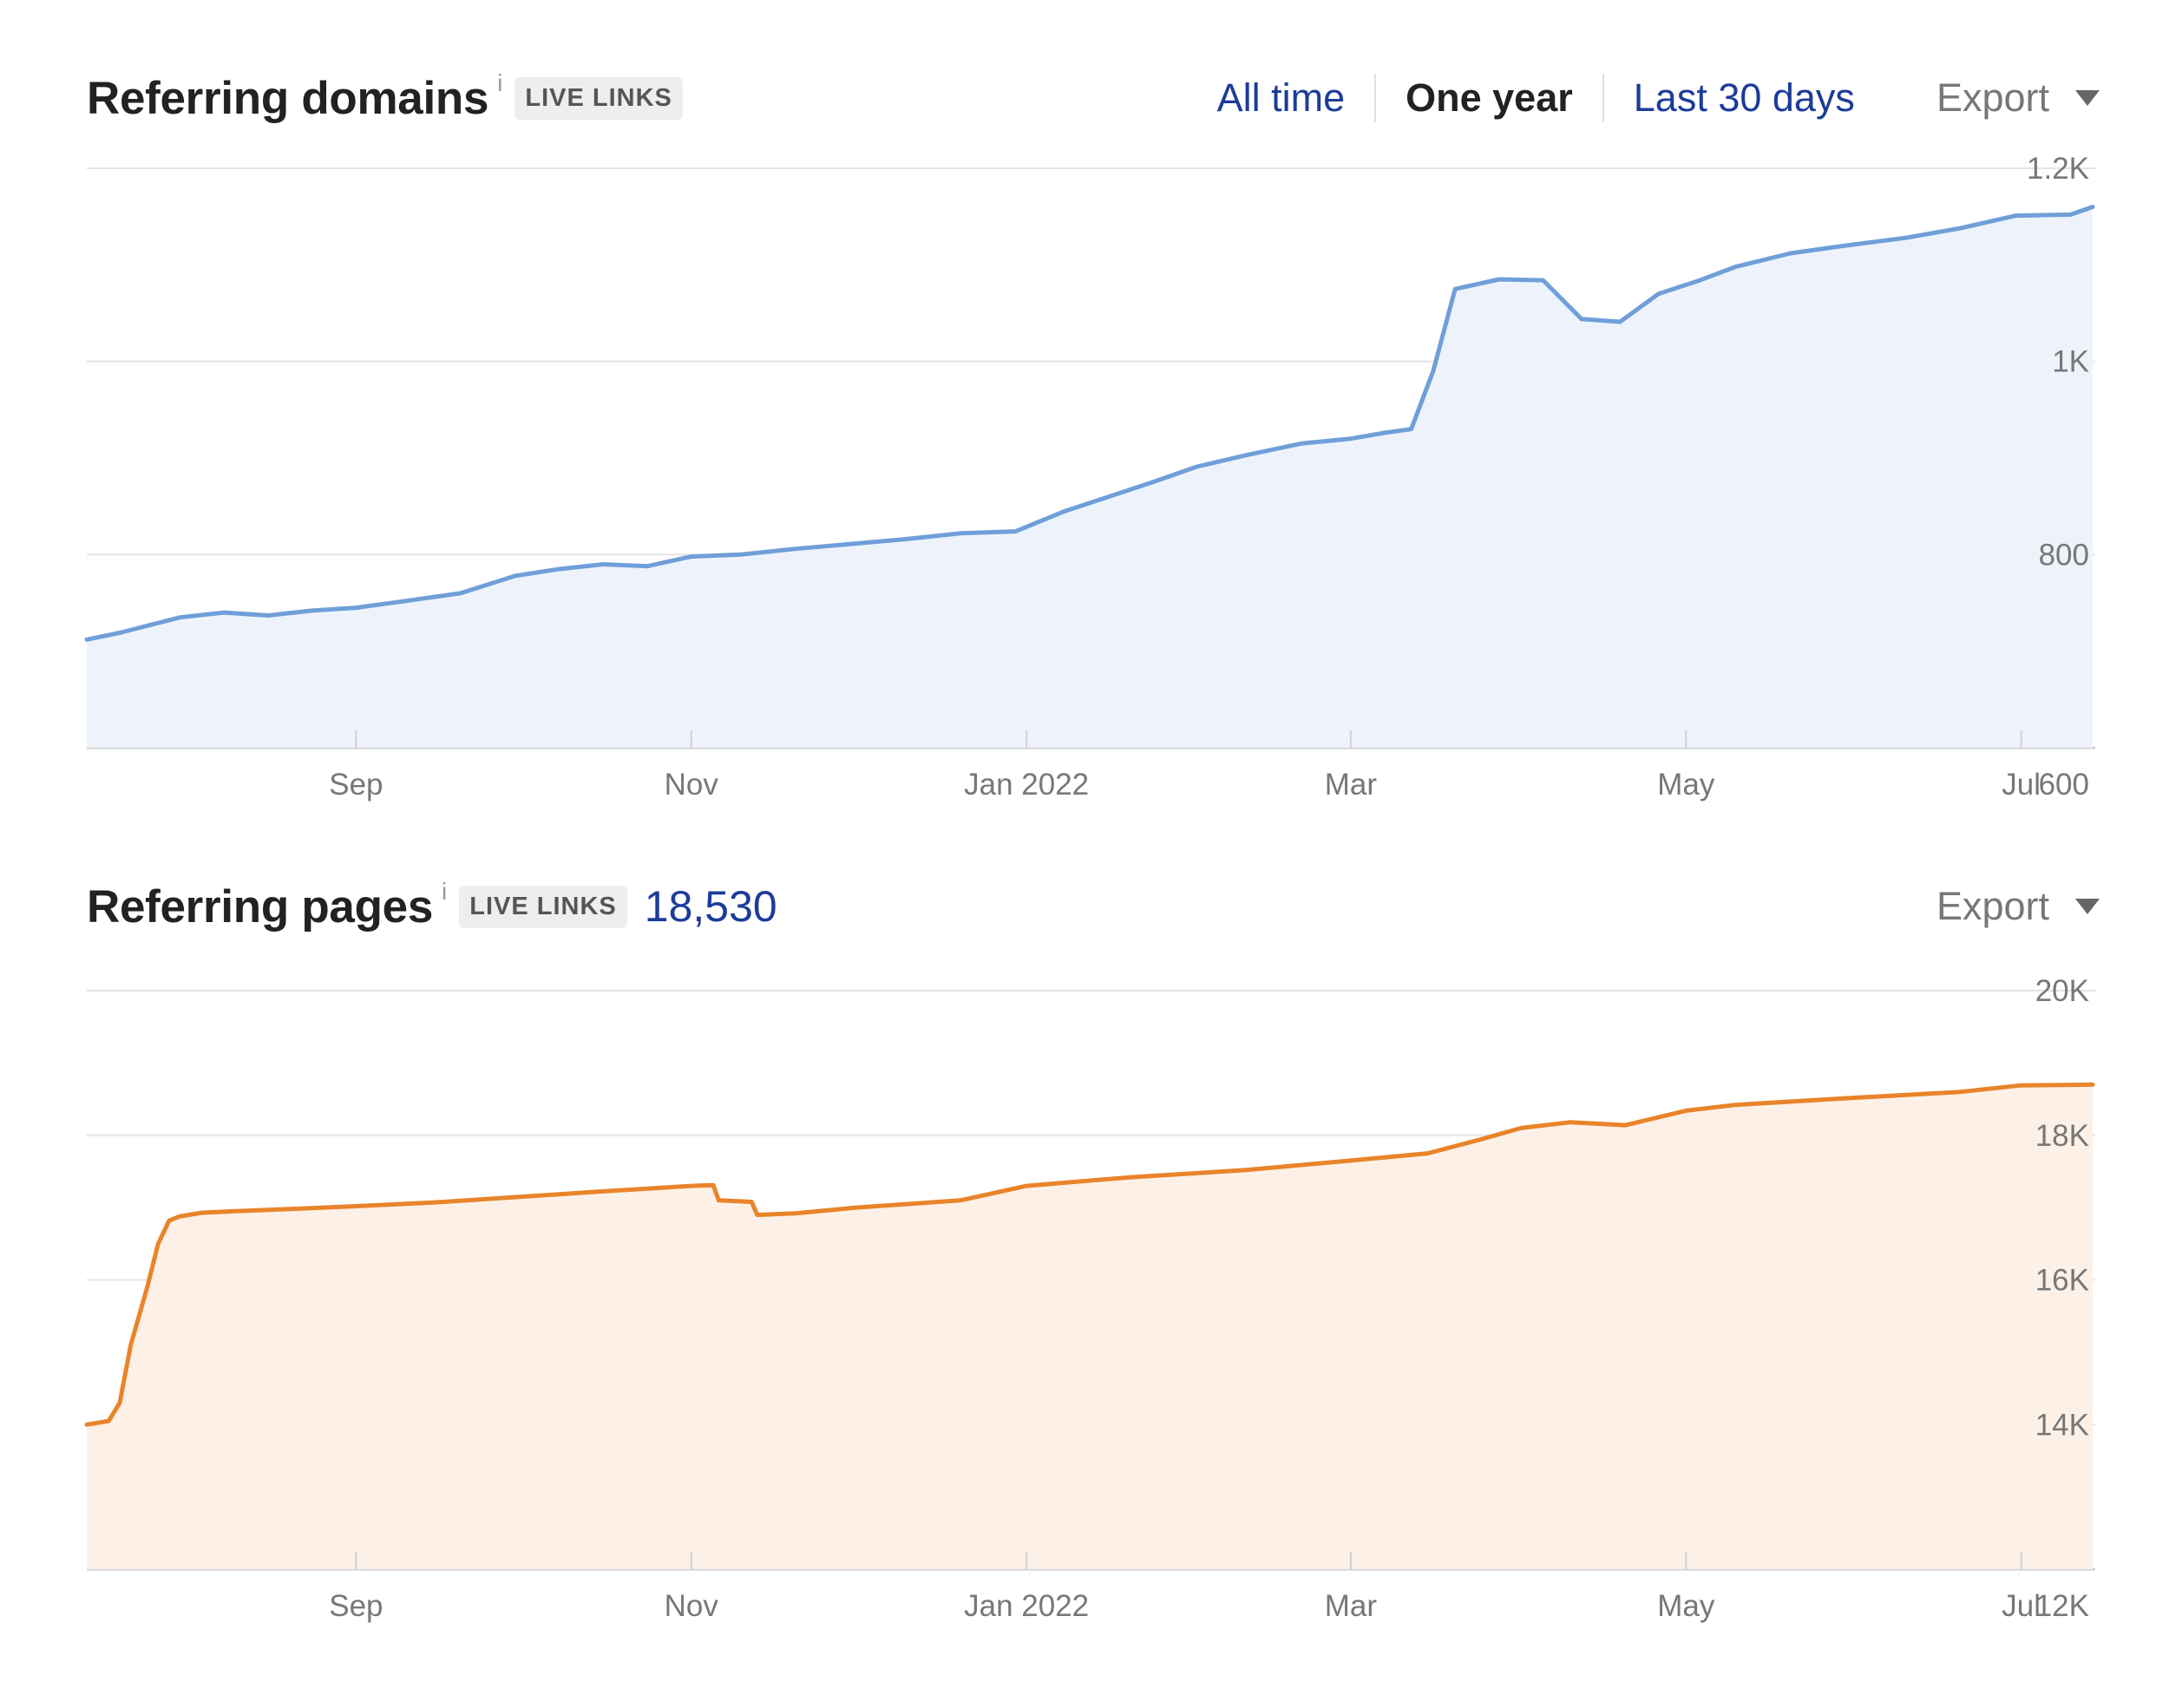 The height and width of the screenshot is (1708, 2169). I want to click on y-tick-label: 800, so click(2064, 555).